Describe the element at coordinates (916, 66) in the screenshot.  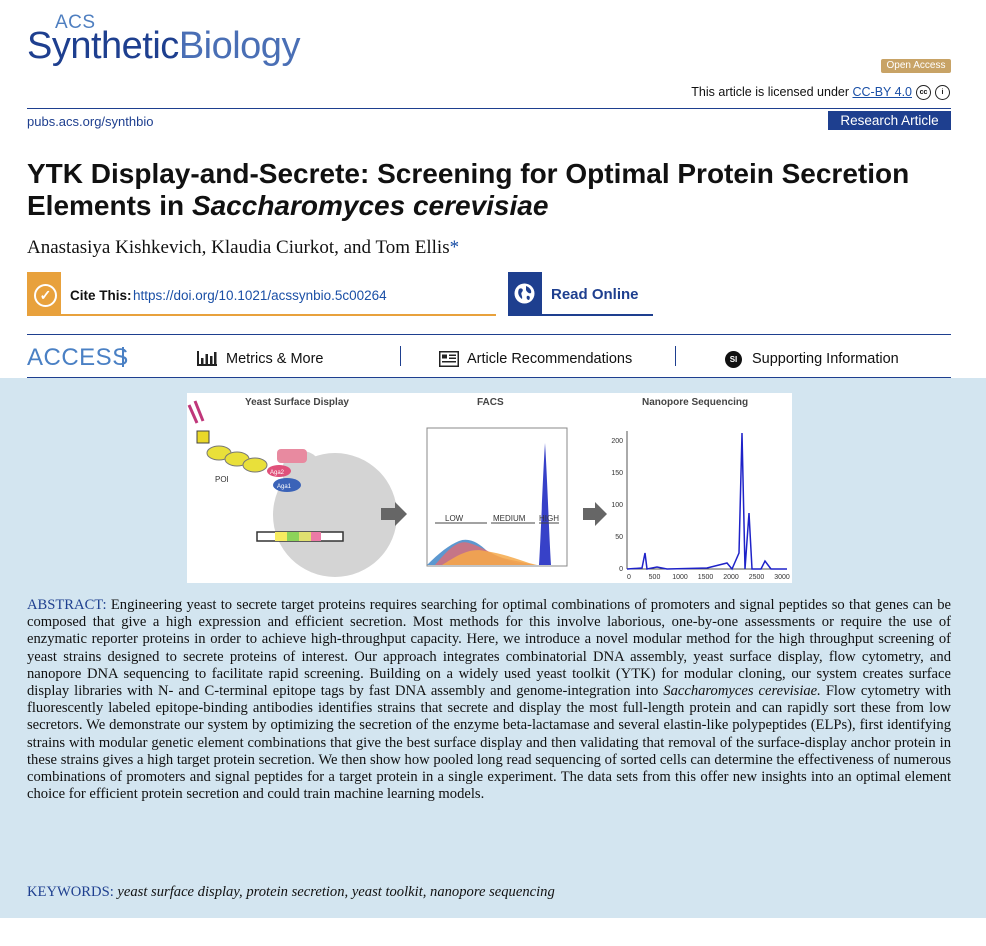
I see `open-access-badge: Open Access` at that location.